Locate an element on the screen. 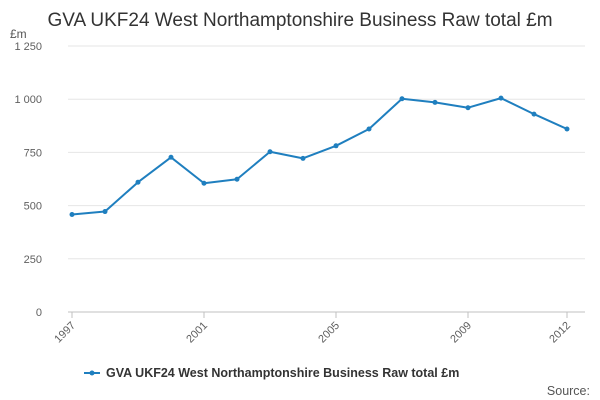 The width and height of the screenshot is (600, 400). x-axis-ticks: 1997 2001 2005 2009 2012 is located at coordinates (318, 328).